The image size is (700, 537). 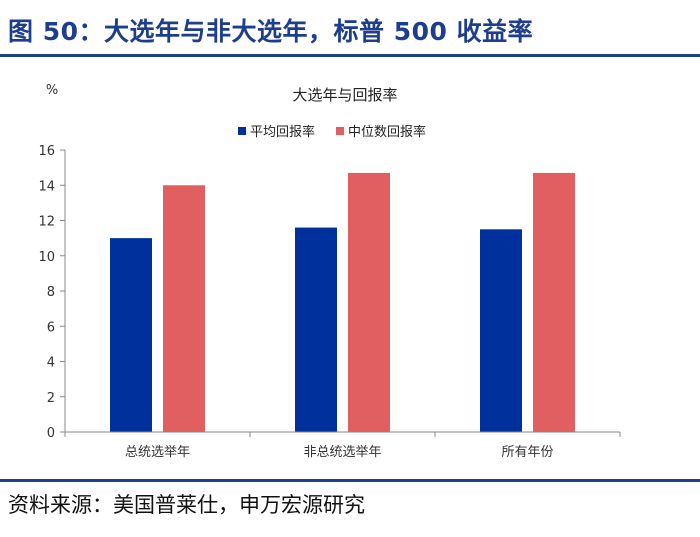 I want to click on x-axis: 总统选举年 非总统选举年 所有年份, so click(x=342, y=445).